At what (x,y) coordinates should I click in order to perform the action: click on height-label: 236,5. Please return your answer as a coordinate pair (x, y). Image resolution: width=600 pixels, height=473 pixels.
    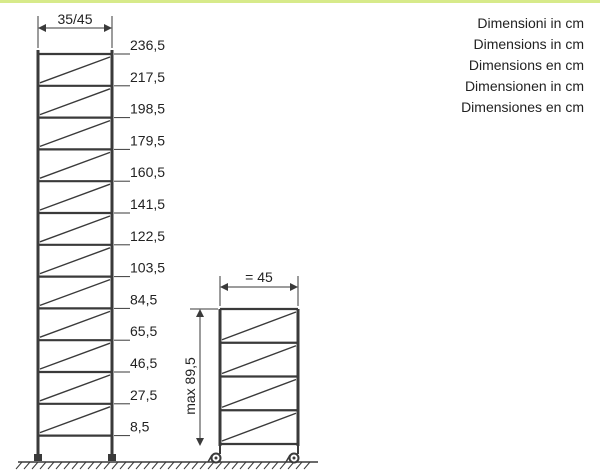
    Looking at the image, I should click on (147, 45).